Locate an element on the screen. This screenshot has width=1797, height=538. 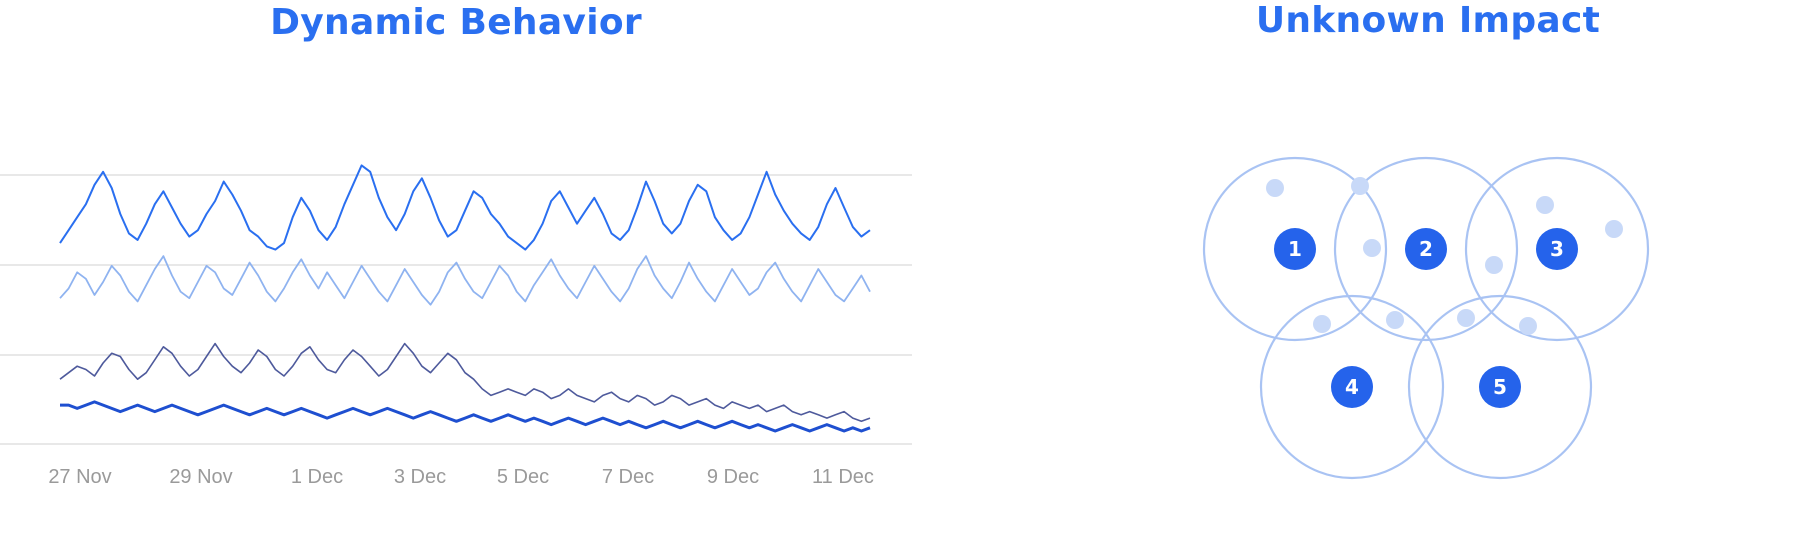
x-tick-label: 9 Dec is located at coordinates (733, 477).